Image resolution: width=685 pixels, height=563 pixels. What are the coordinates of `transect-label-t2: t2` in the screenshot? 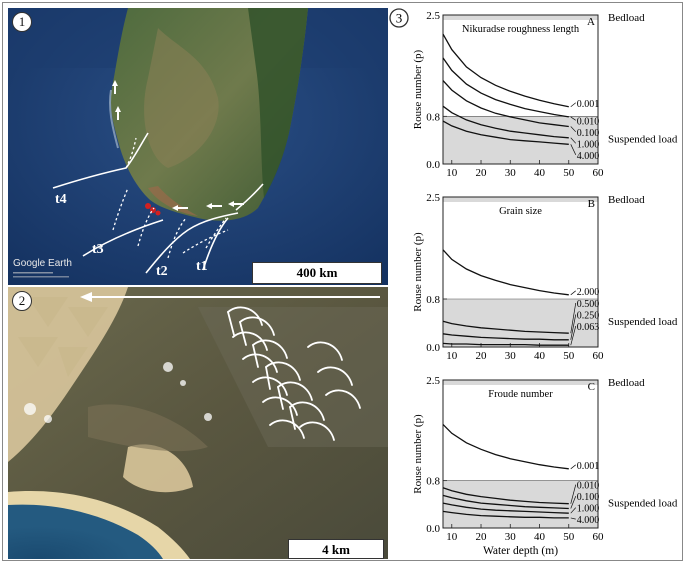 It's located at (162, 271).